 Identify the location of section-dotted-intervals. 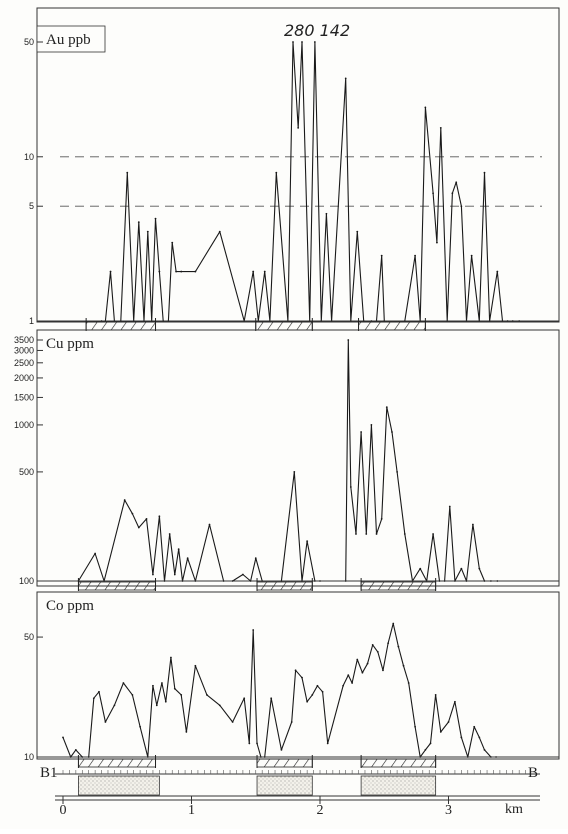
(257, 785).